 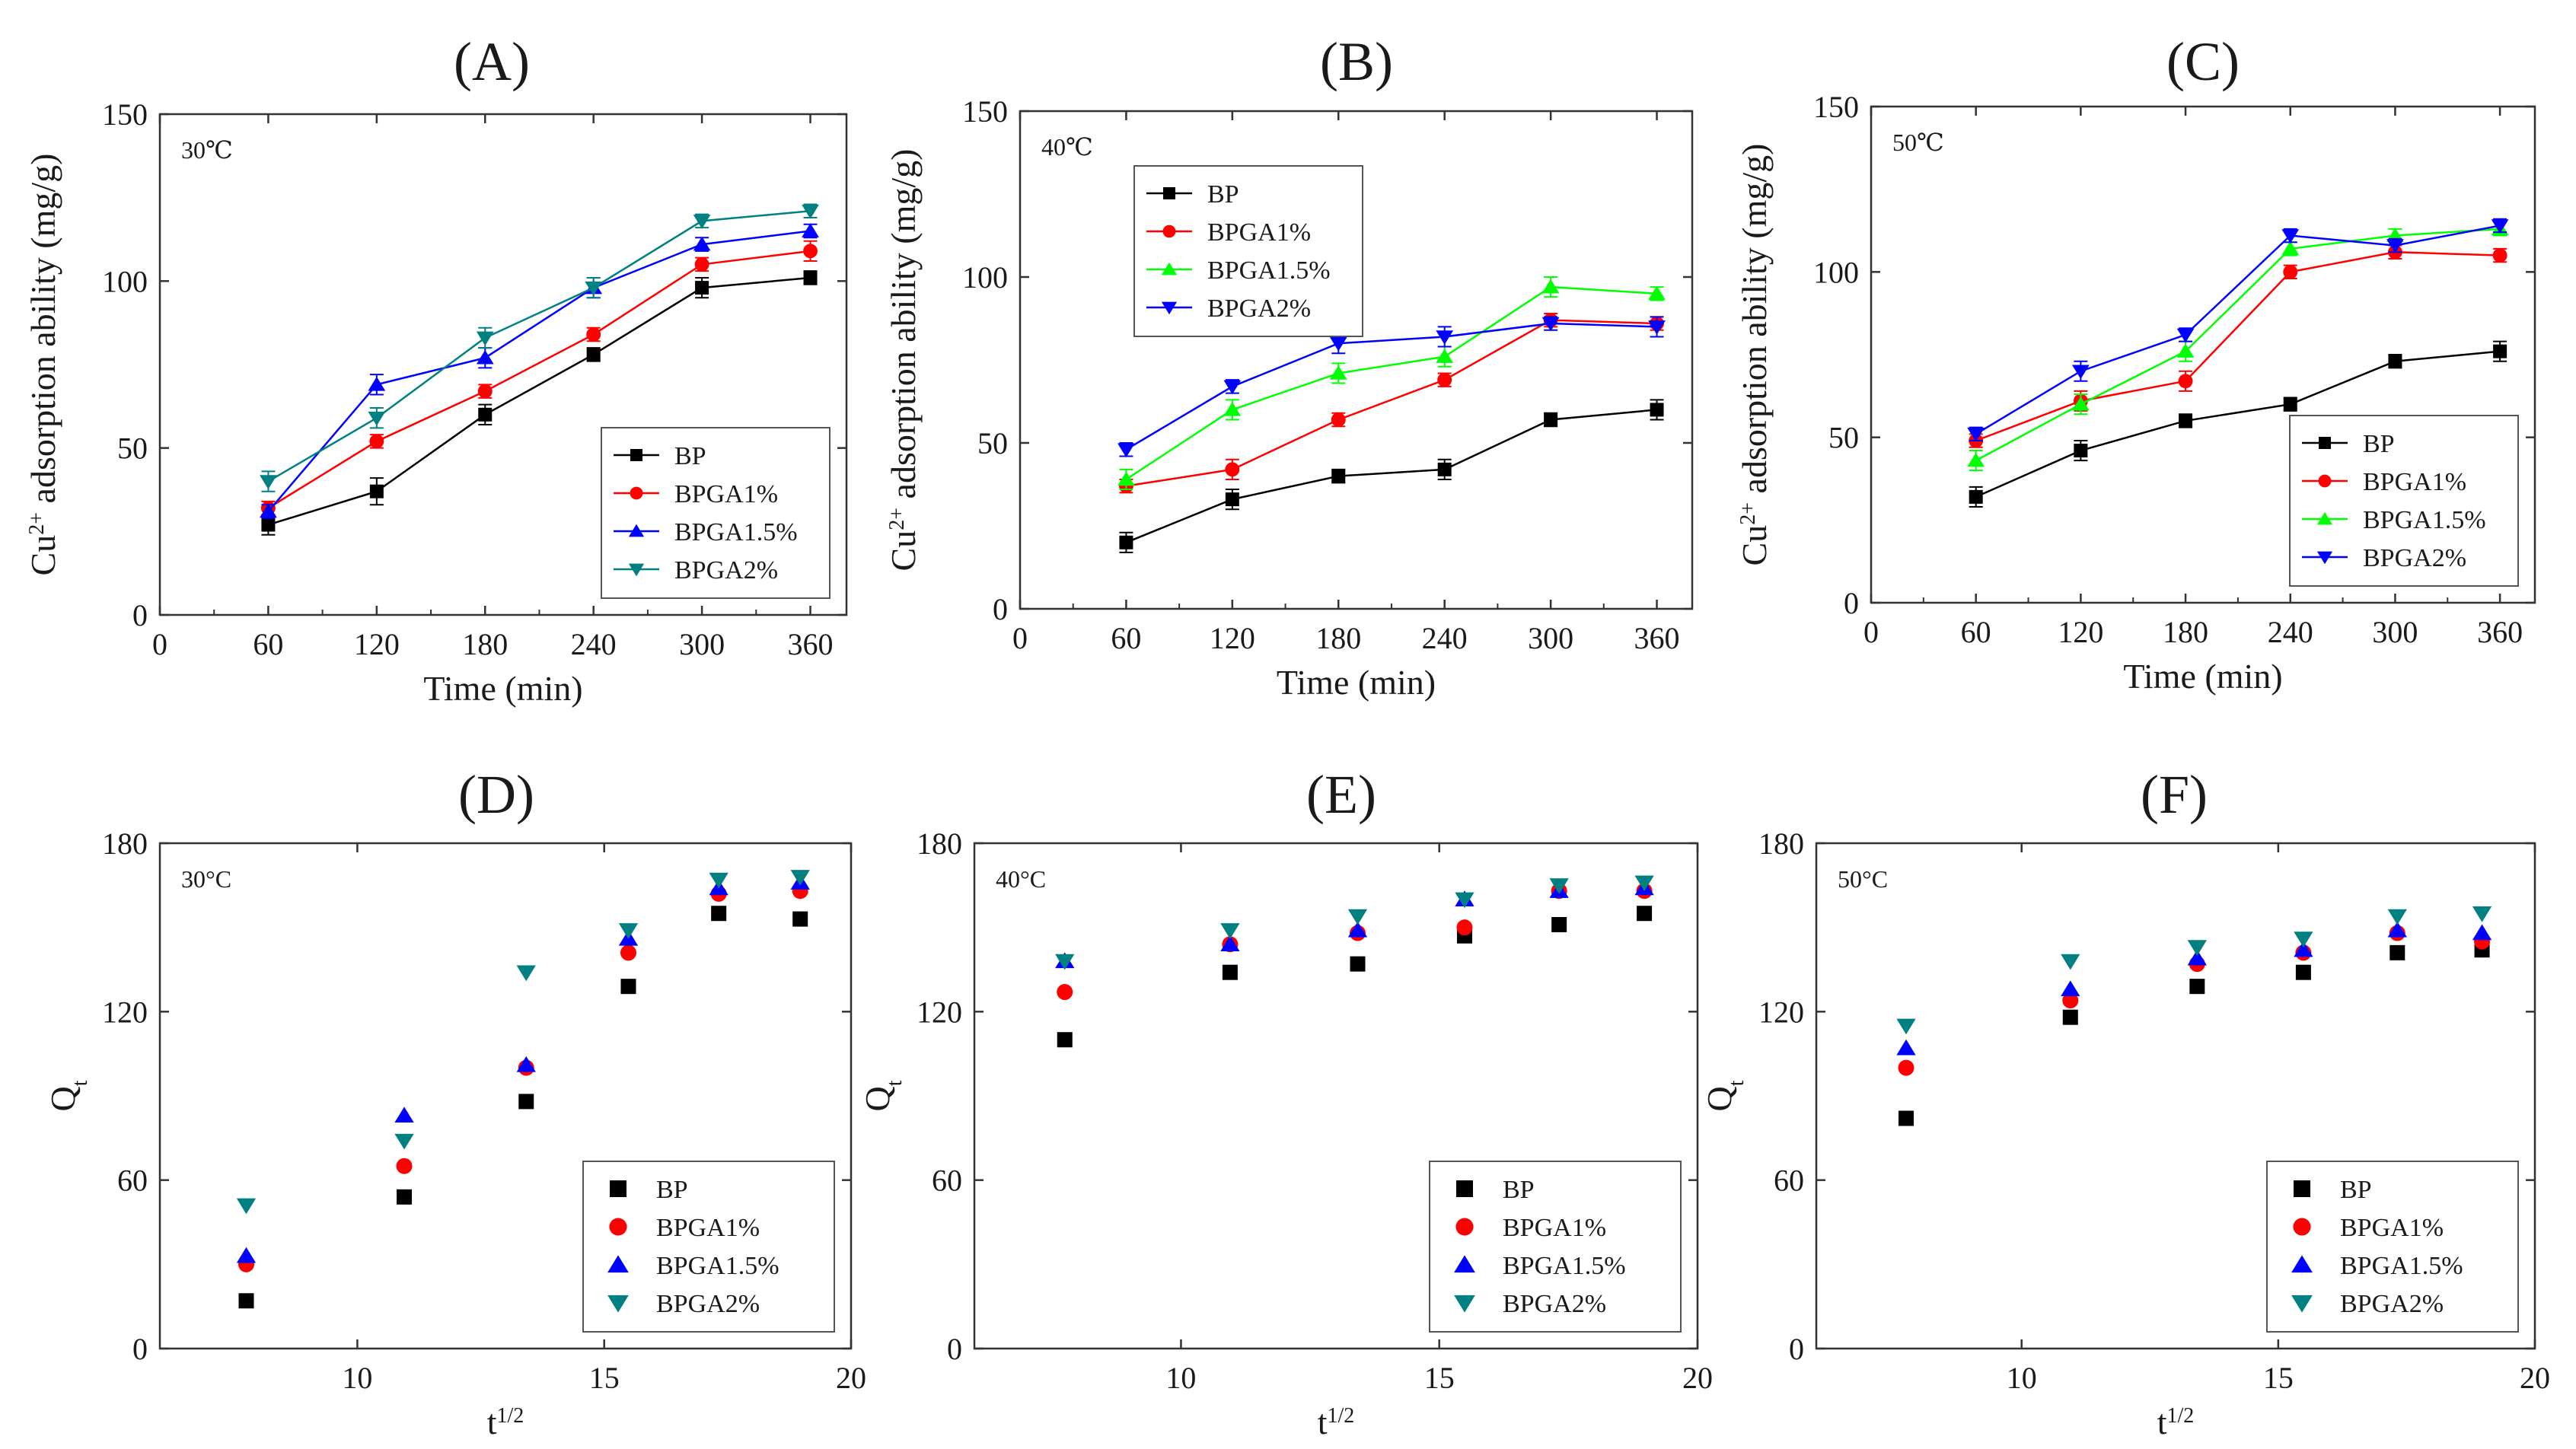 What do you see at coordinates (1355, 942) in the screenshot?
I see `series-bpga1-` at bounding box center [1355, 942].